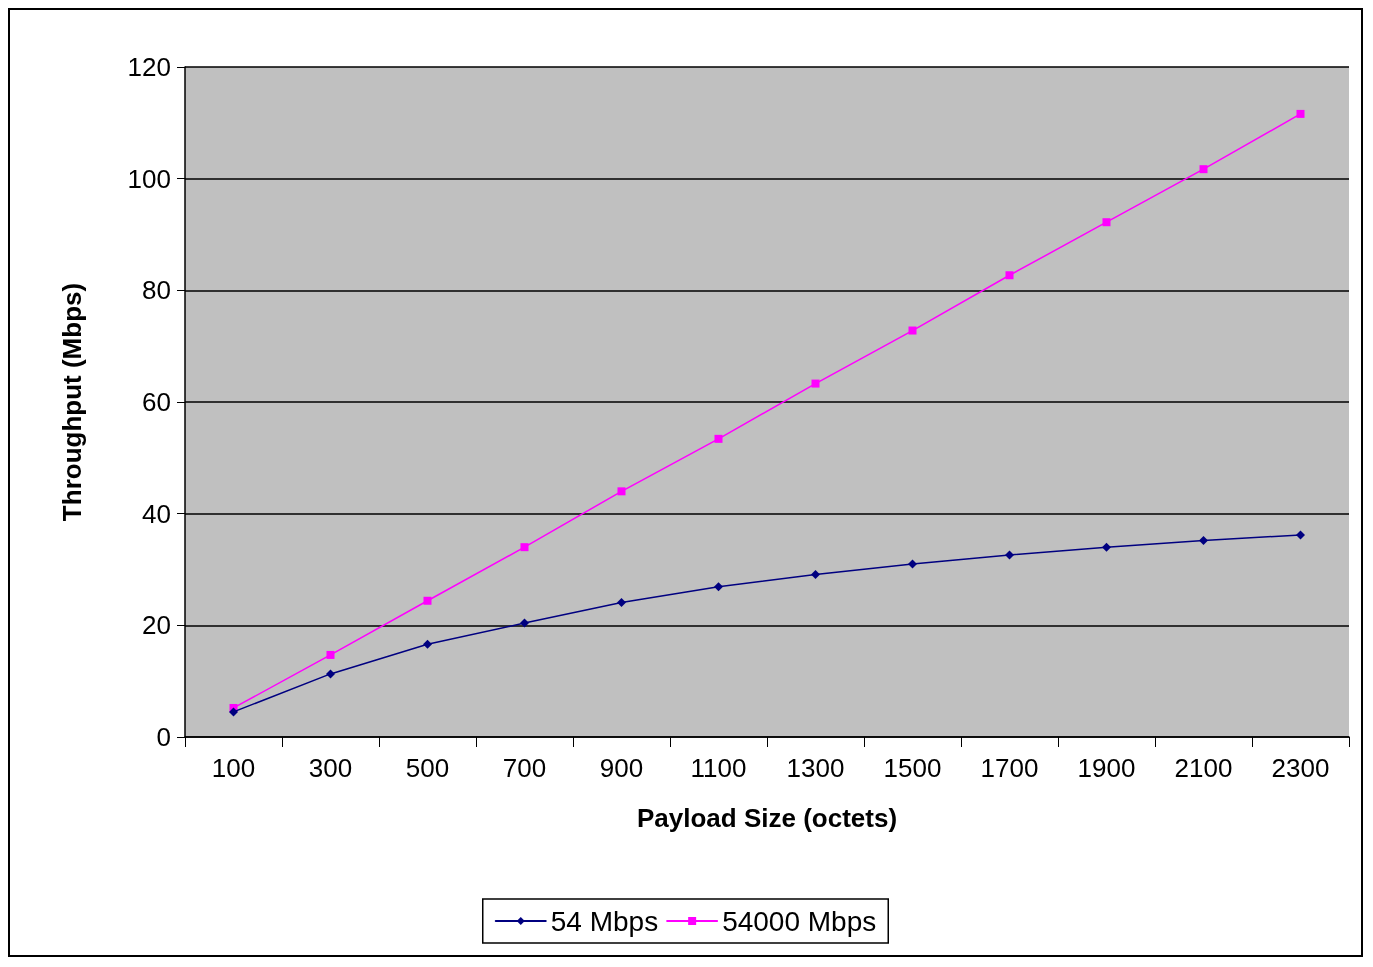 Image resolution: width=1373 pixels, height=967 pixels. What do you see at coordinates (72, 402) in the screenshot?
I see `y-axis-title: Throughput (Mbps)` at bounding box center [72, 402].